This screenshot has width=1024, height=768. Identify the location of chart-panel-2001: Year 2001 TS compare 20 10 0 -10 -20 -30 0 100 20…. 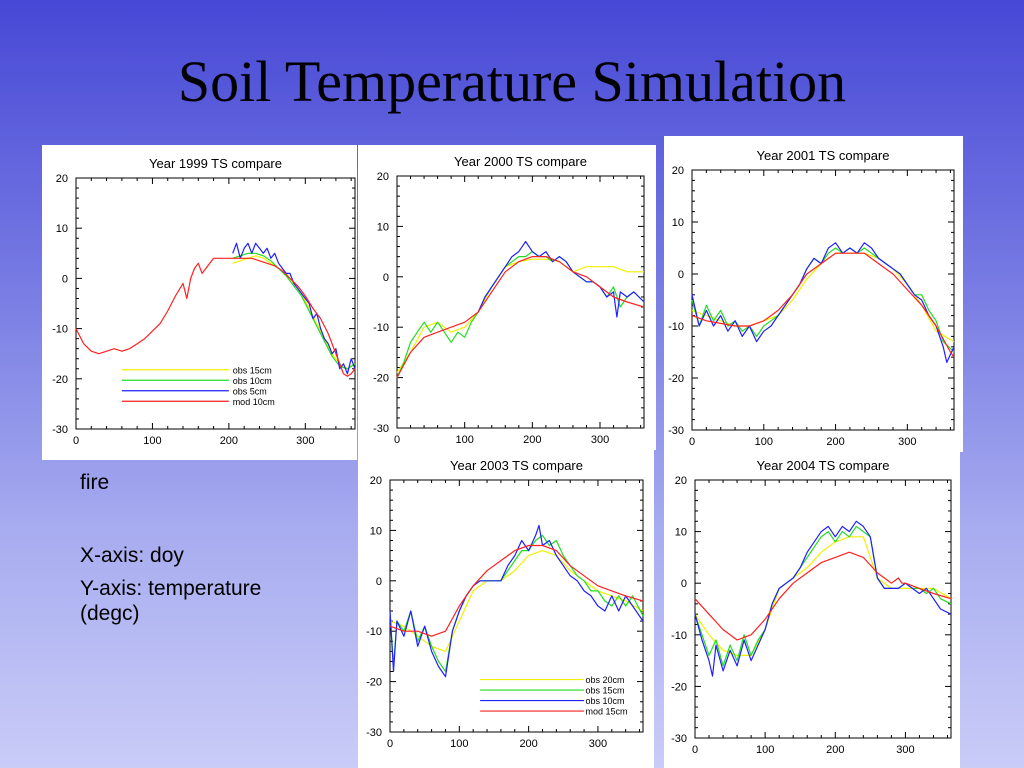
(813, 294).